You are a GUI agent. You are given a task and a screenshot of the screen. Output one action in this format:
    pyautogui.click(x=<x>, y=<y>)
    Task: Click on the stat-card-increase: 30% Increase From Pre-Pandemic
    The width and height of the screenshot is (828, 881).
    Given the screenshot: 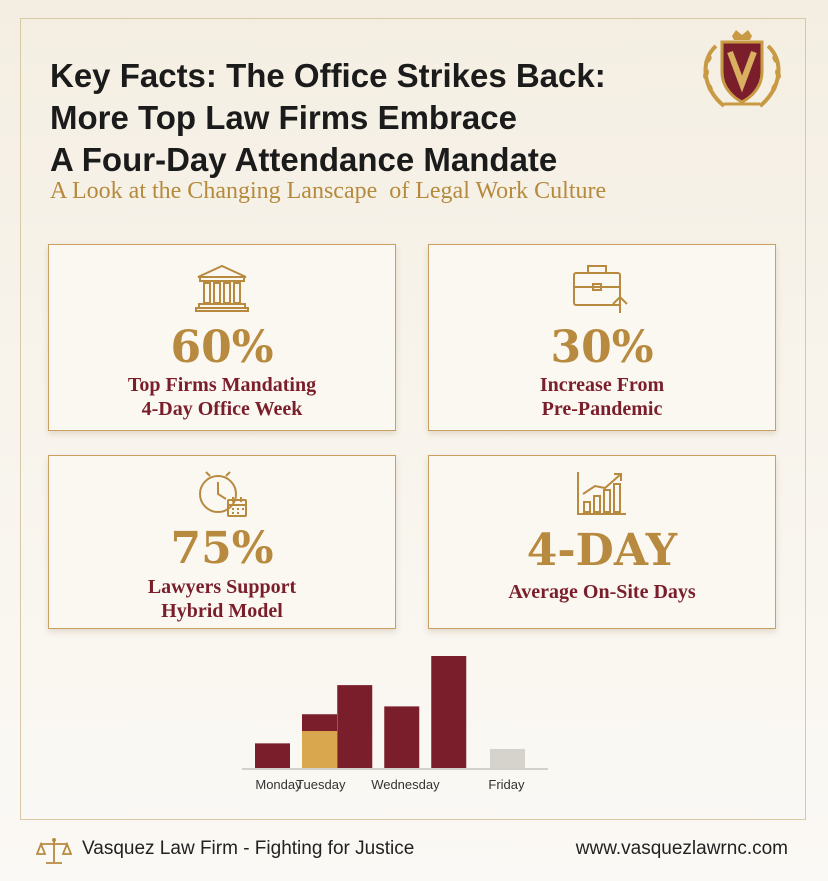 What is the action you would take?
    pyautogui.click(x=602, y=337)
    